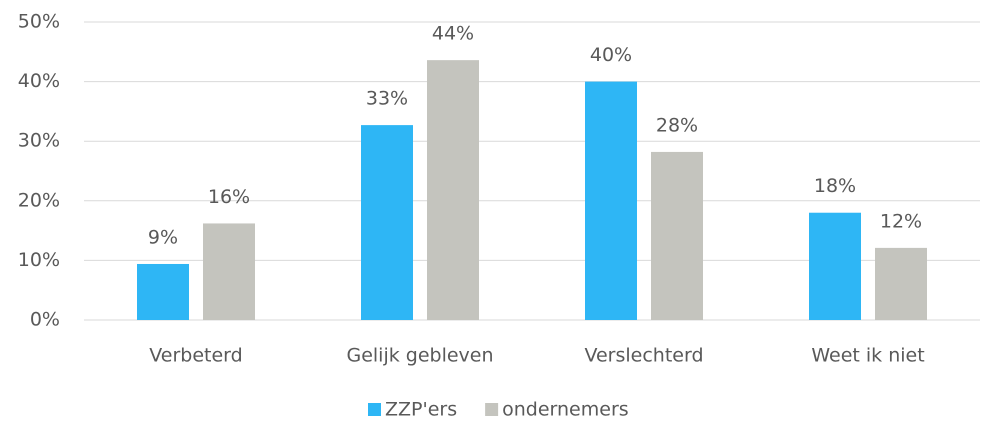  What do you see at coordinates (901, 221) in the screenshot?
I see `data-label: 12%` at bounding box center [901, 221].